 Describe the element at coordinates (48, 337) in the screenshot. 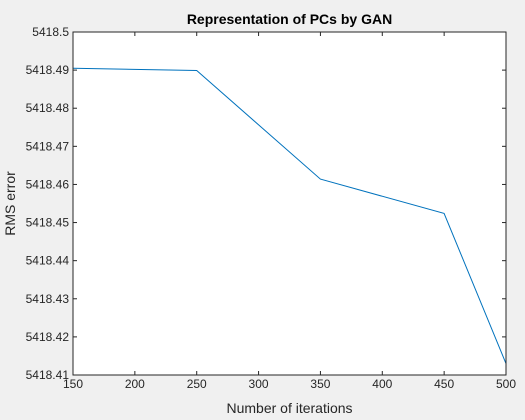

I see `y-tick-label: 5418.42` at that location.